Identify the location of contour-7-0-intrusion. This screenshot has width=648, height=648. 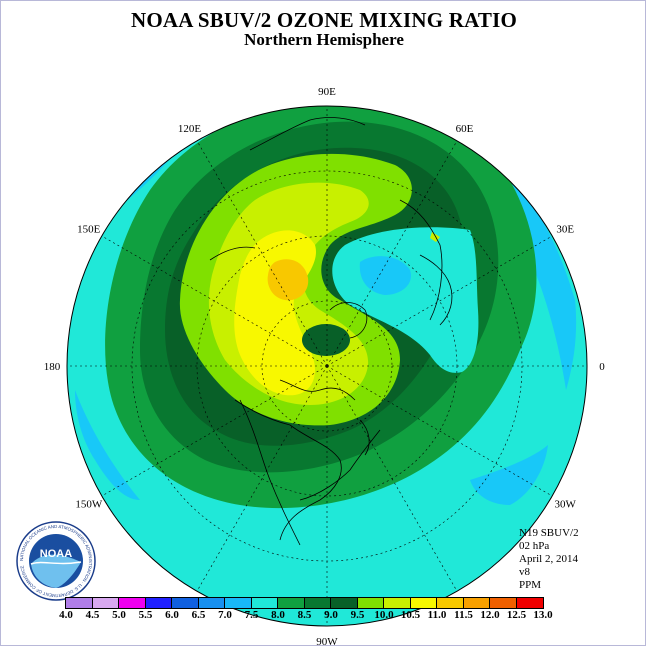
(385, 275).